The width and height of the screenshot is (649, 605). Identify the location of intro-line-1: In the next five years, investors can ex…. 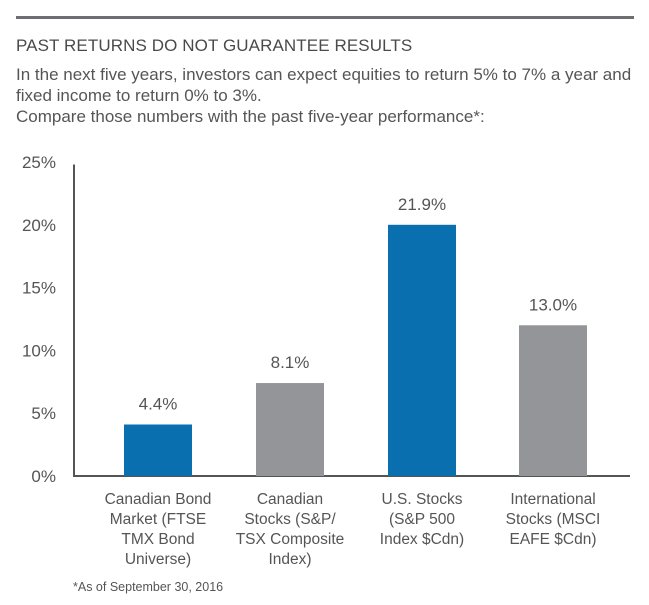
(324, 85).